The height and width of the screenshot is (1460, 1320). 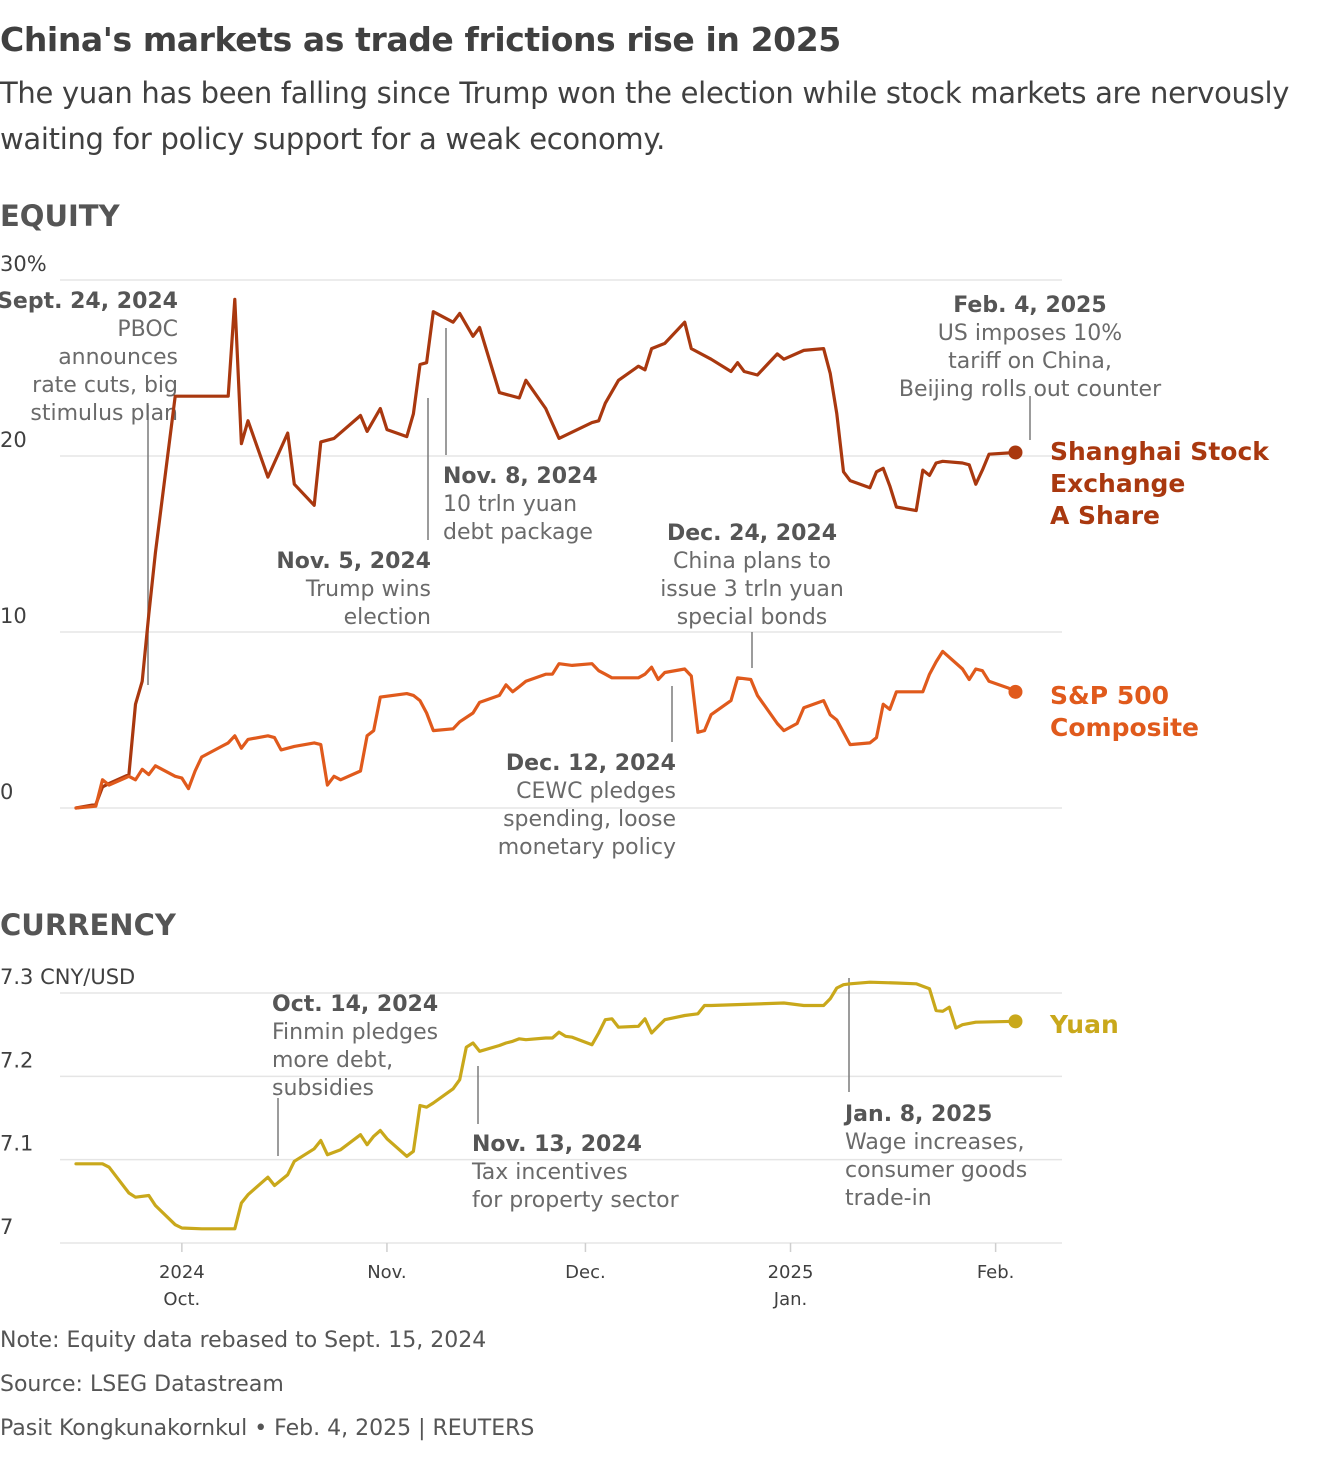 What do you see at coordinates (576, 1200) in the screenshot?
I see `annotation-text: for property sector` at bounding box center [576, 1200].